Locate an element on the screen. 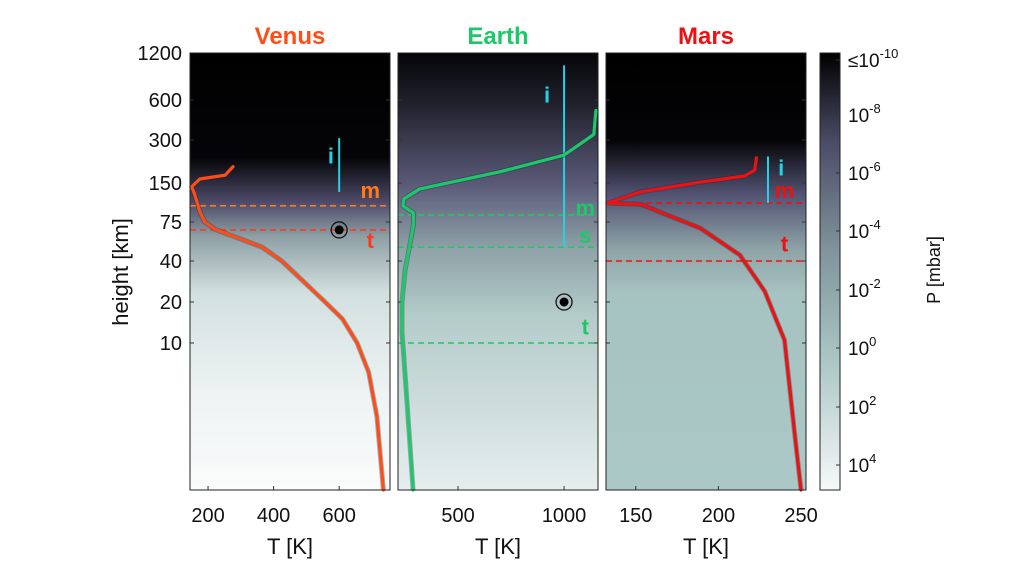  x-tick-label: 1000 is located at coordinates (564, 516).